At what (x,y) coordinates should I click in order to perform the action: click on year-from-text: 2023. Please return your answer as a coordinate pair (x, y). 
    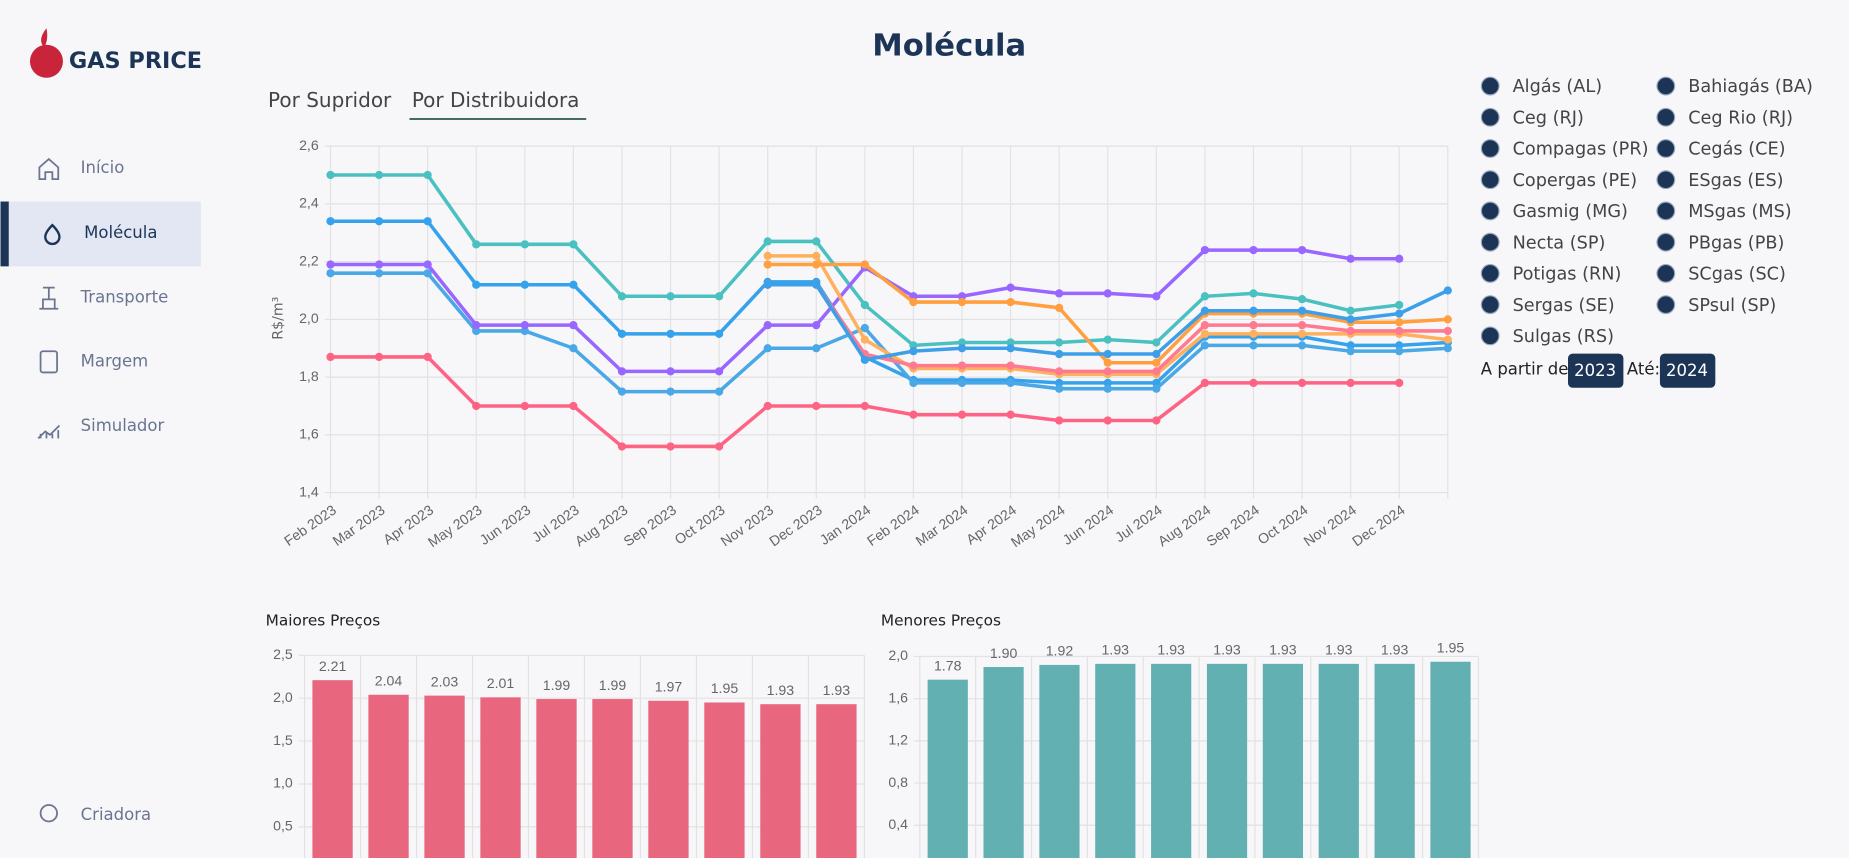
    Looking at the image, I should click on (1595, 370).